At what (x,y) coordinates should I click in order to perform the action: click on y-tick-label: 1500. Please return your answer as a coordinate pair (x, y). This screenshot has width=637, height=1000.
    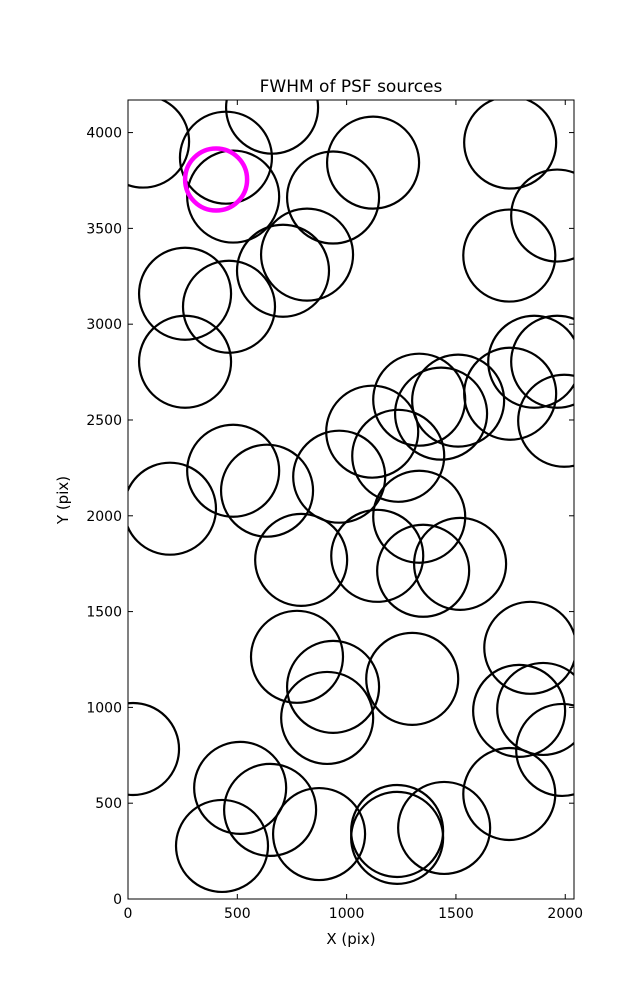
    Looking at the image, I should click on (104, 613).